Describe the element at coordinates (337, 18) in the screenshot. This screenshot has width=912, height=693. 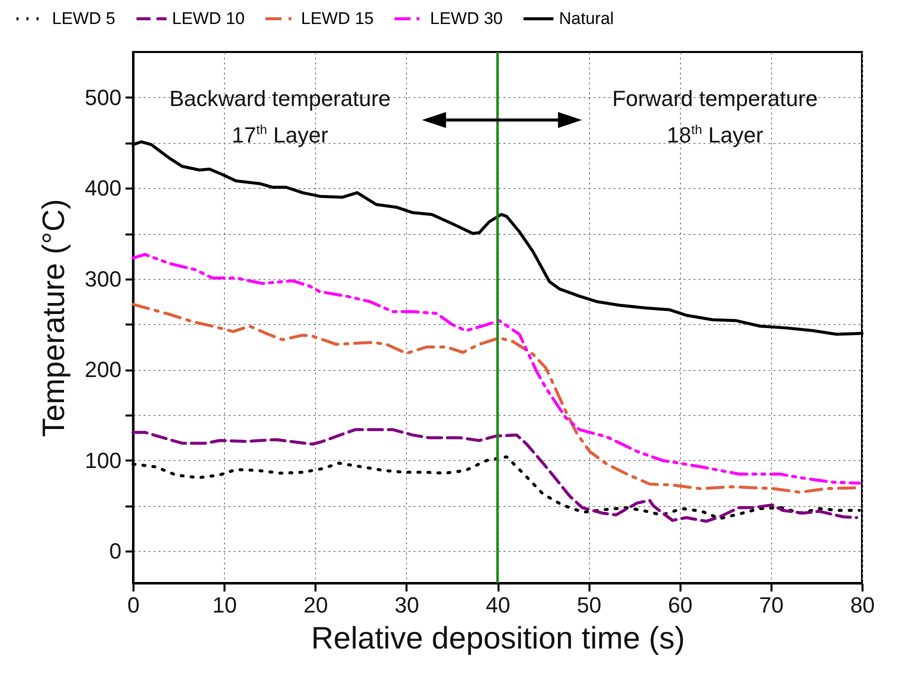
I see `legend-label: LEWD 15` at that location.